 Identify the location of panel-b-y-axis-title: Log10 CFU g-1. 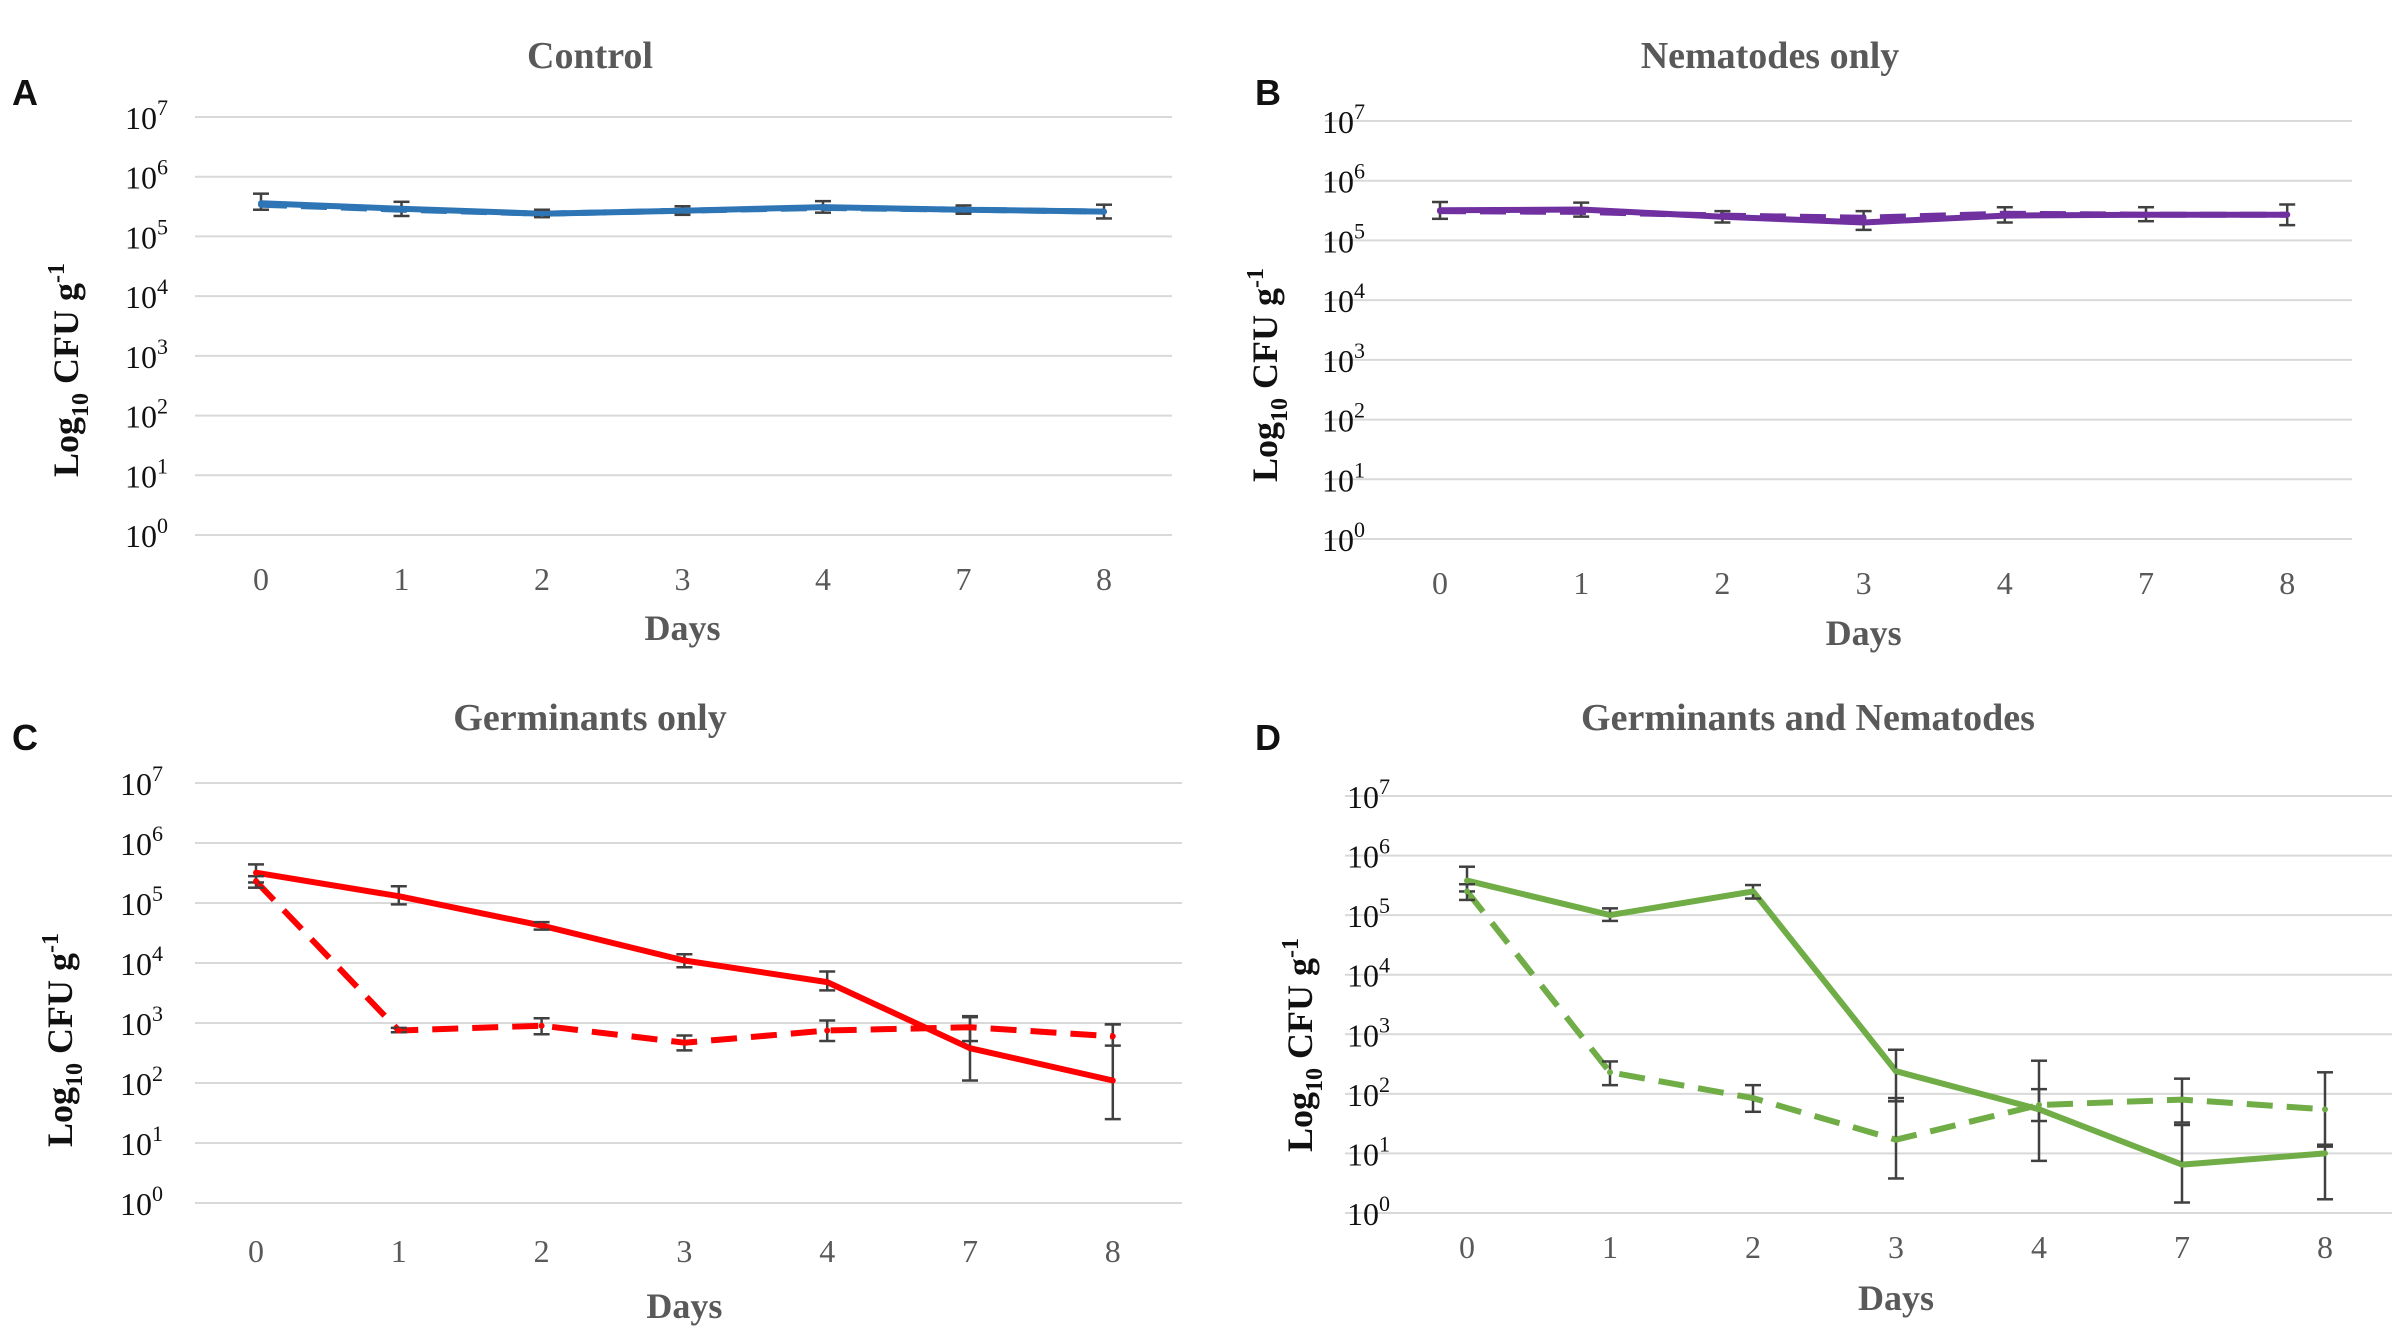
(1268, 375).